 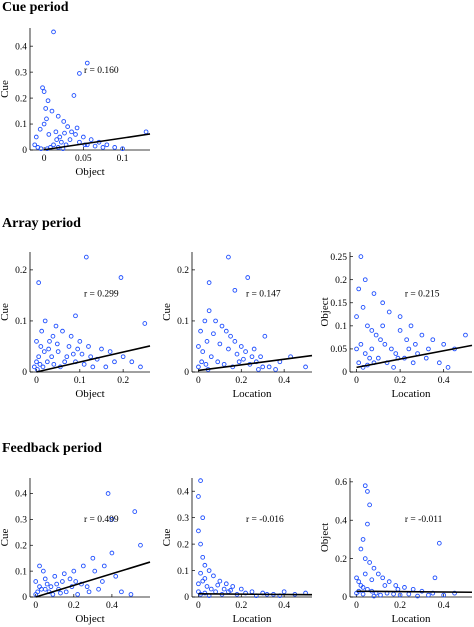 What do you see at coordinates (198, 606) in the screenshot?
I see `x-tick-label: 0` at bounding box center [198, 606].